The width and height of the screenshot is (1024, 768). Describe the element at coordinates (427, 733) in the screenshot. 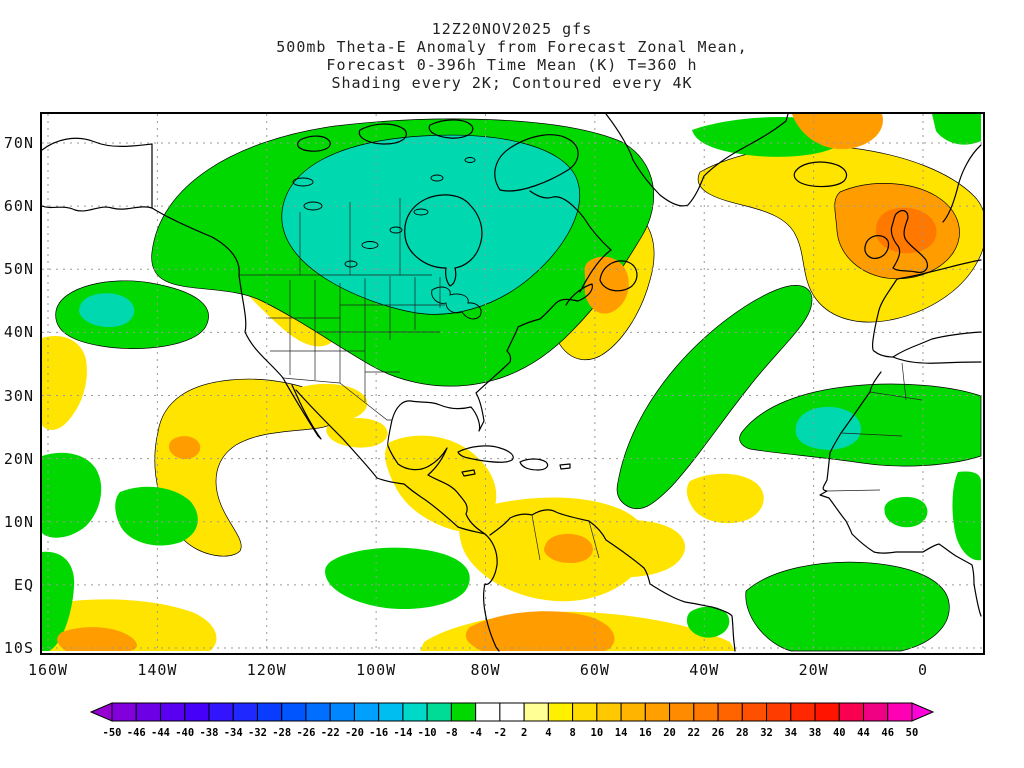

I see `colorbar-tick-label: -10` at that location.